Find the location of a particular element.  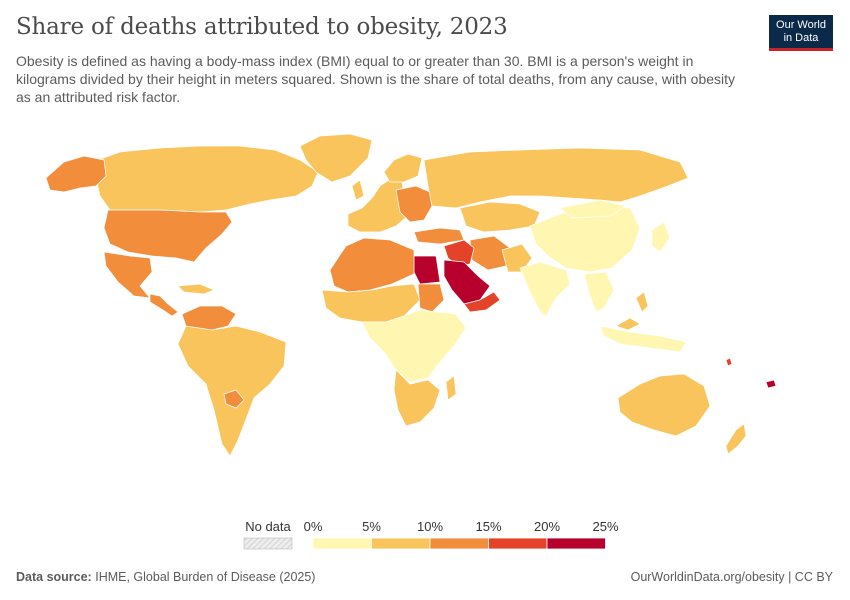

country-india is located at coordinates (545, 289).